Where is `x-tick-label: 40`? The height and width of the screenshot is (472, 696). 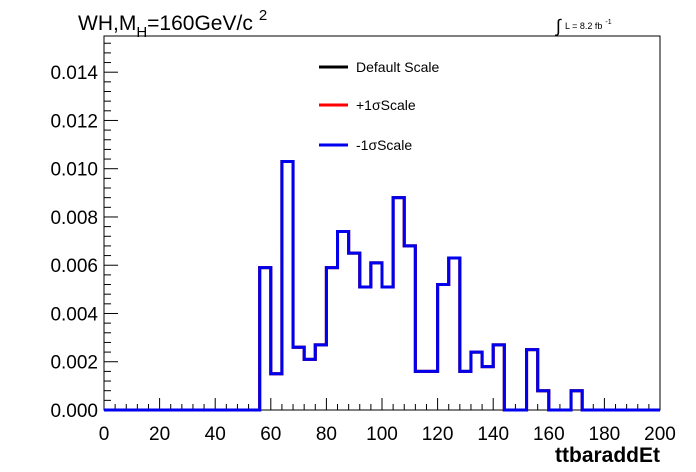 x-tick-label: 40 is located at coordinates (215, 434).